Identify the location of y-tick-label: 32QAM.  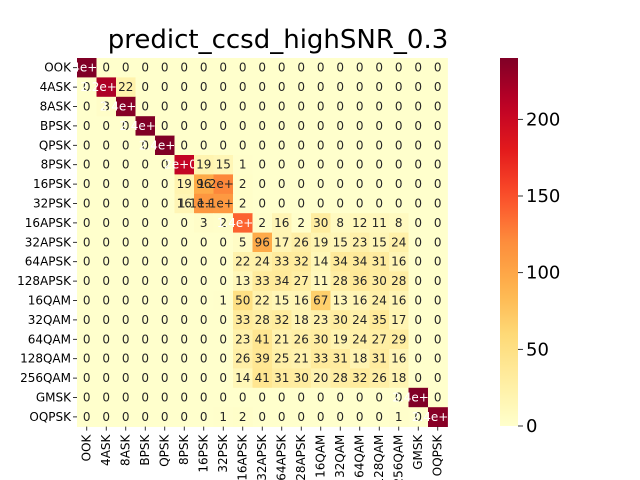
(49, 320).